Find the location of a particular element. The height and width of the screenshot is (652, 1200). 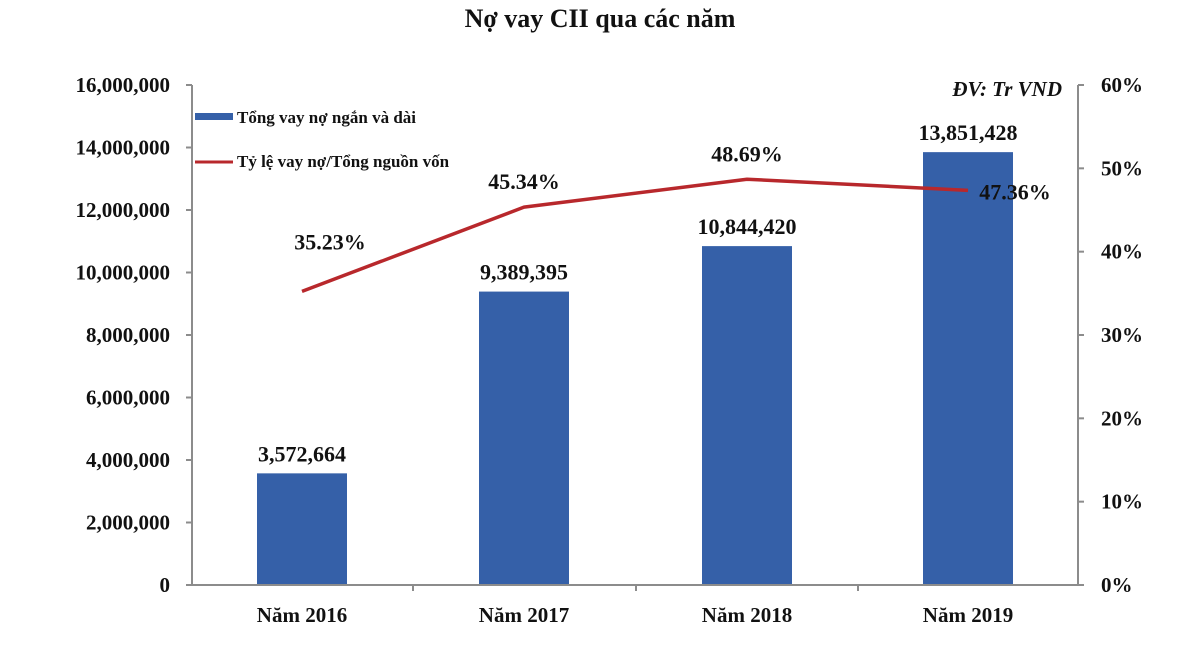

bar-năm-2019 is located at coordinates (968, 368).